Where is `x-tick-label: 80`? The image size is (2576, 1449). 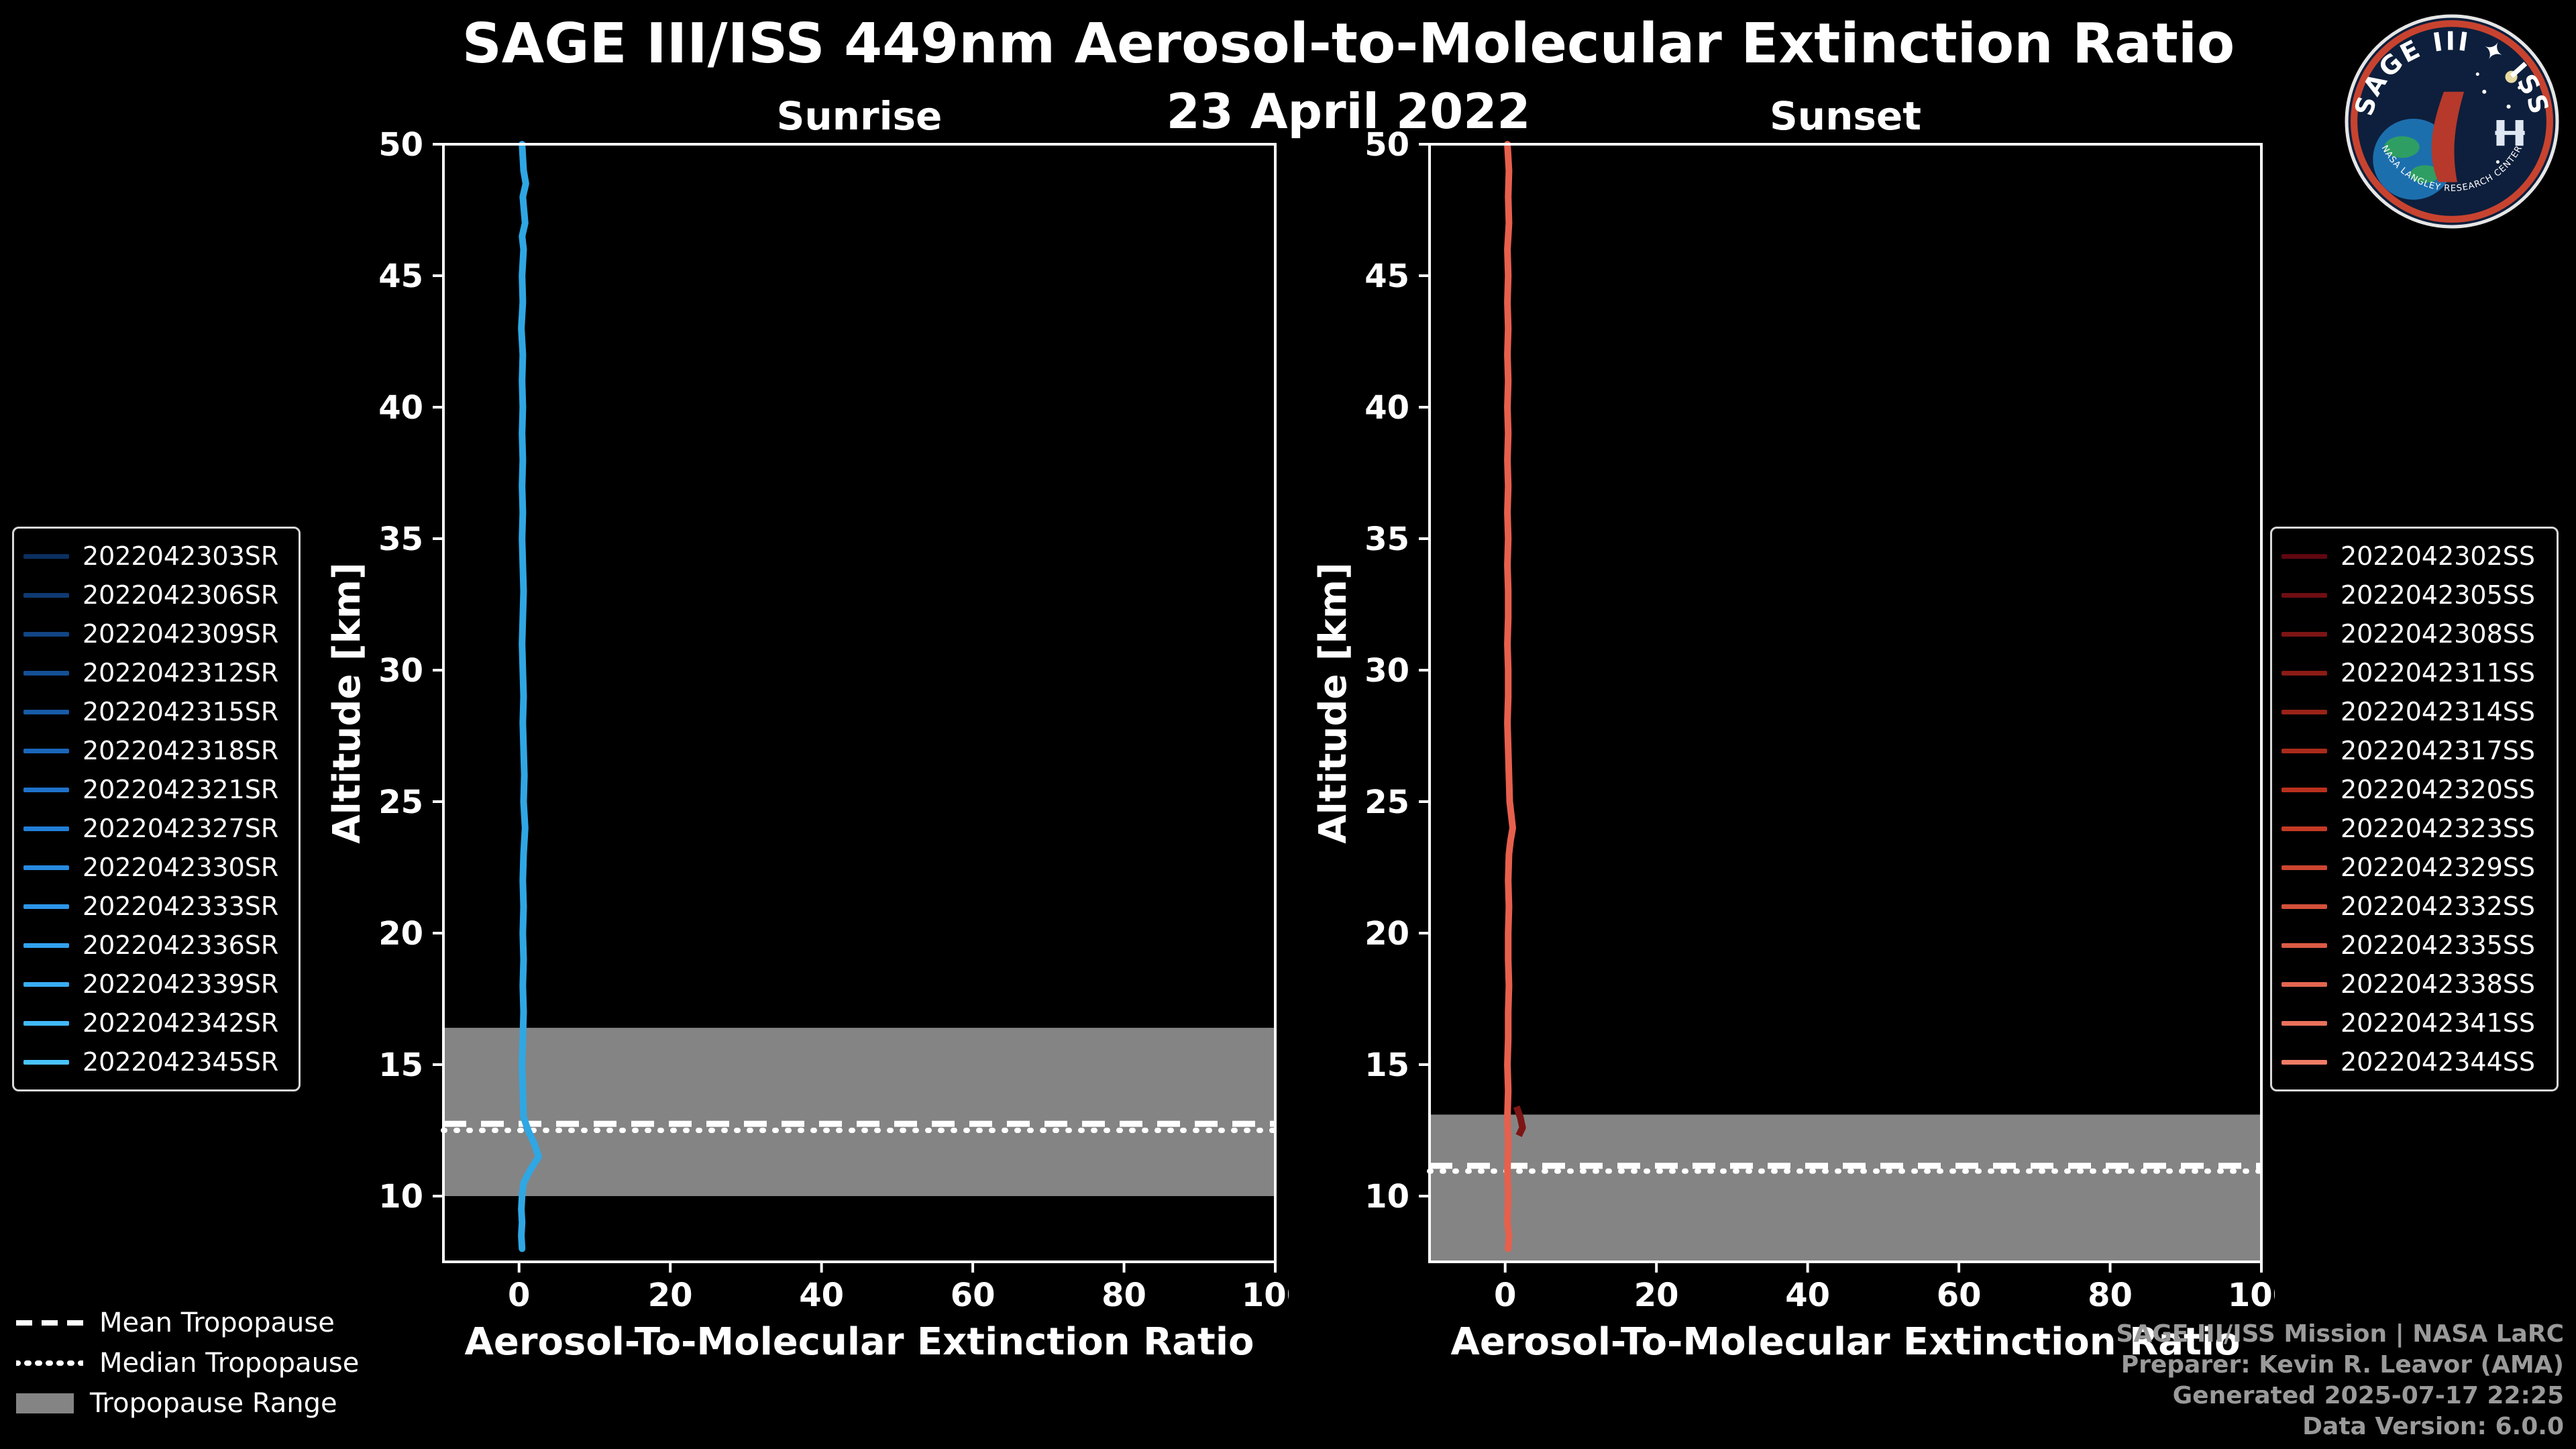 x-tick-label: 80 is located at coordinates (1124, 1295).